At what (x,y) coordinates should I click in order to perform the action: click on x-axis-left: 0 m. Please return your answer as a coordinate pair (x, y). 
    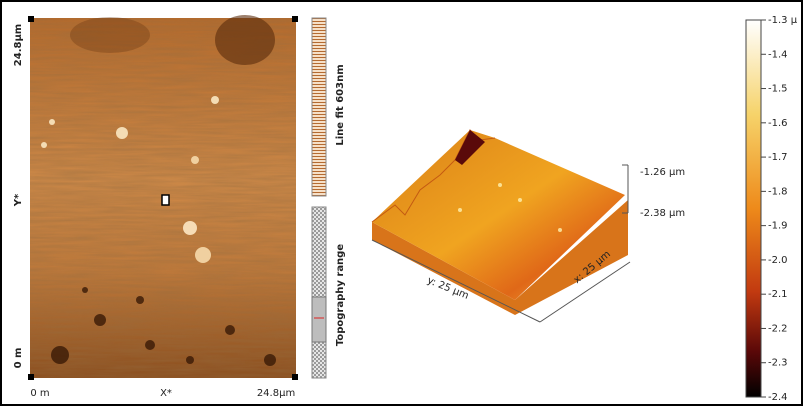
    Looking at the image, I should click on (39, 393).